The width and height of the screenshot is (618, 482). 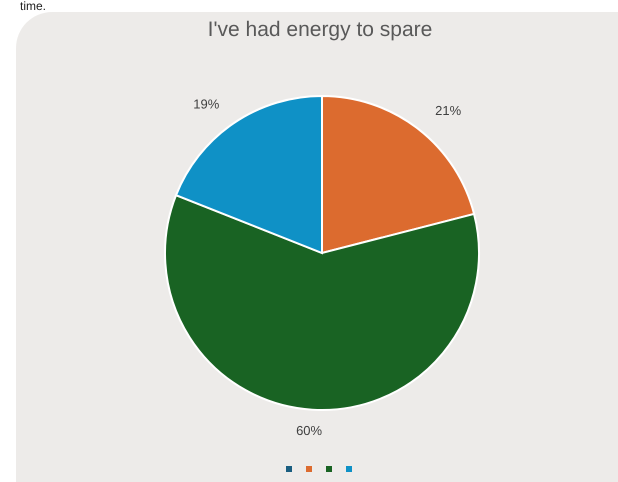 What do you see at coordinates (33, 6) in the screenshot?
I see `text: time.` at bounding box center [33, 6].